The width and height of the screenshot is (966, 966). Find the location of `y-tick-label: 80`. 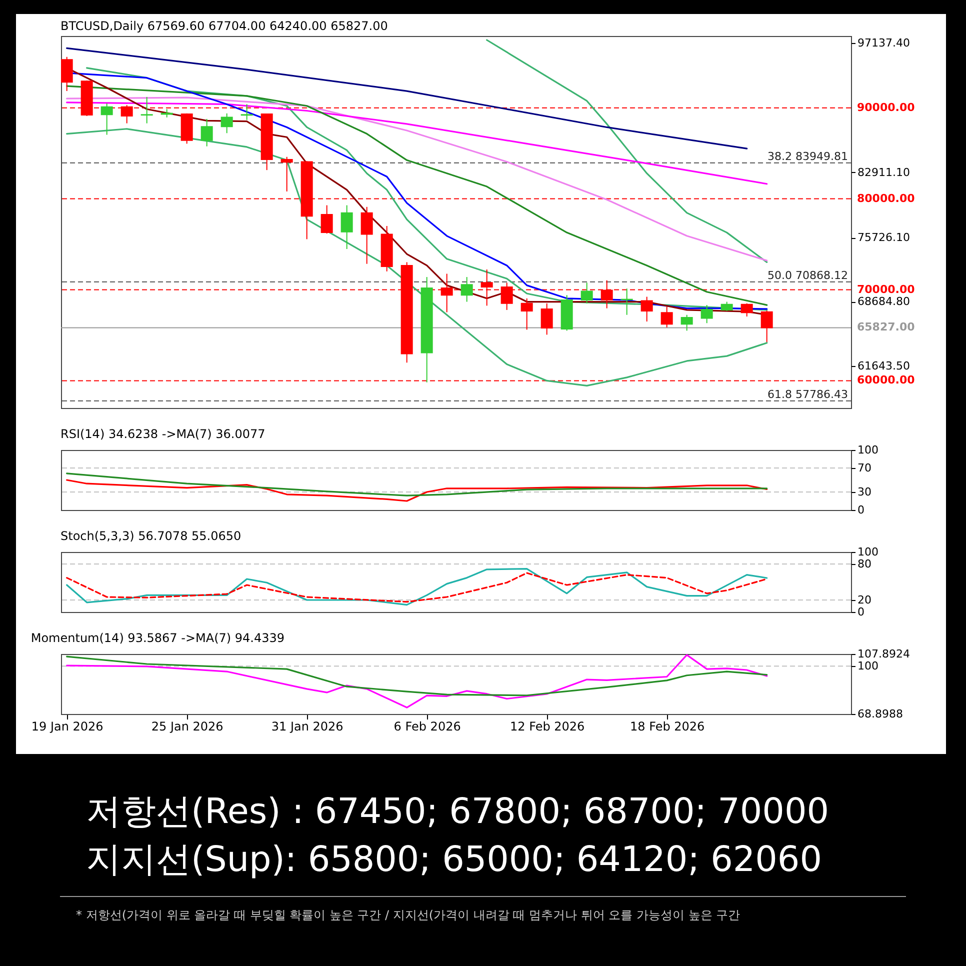

y-tick-label: 80 is located at coordinates (865, 564).